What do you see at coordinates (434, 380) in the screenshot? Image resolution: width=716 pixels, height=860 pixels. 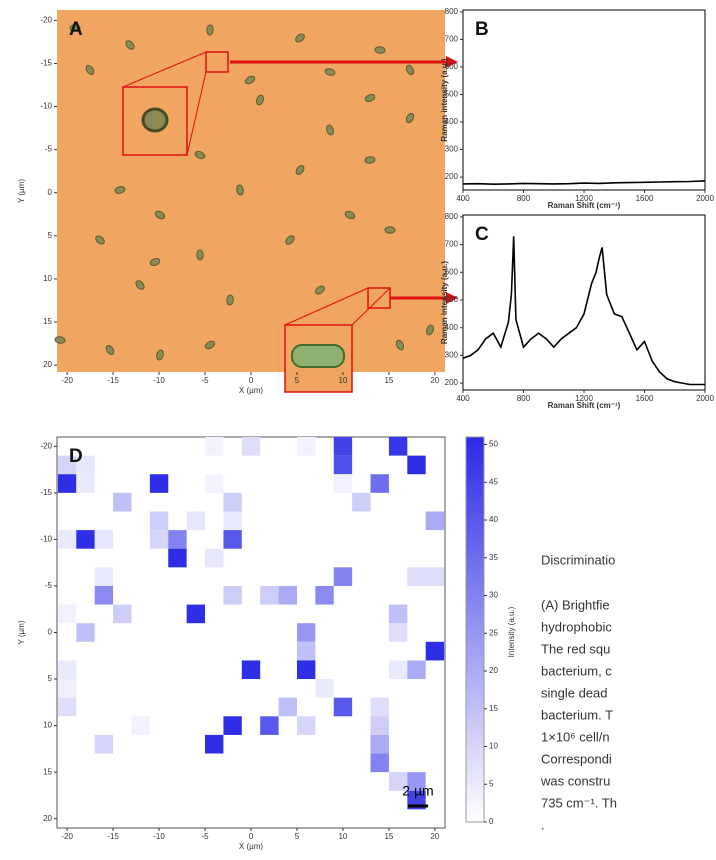 I see `x-tick-label: 20` at bounding box center [434, 380].